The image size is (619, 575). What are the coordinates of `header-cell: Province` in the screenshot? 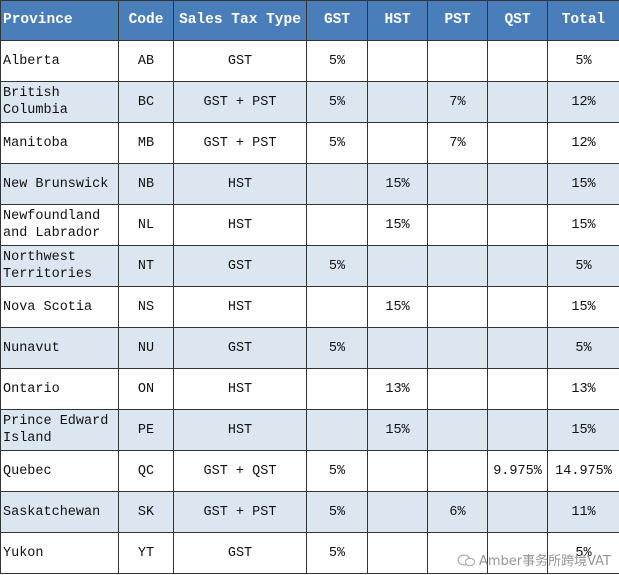 It's located at (59, 20).